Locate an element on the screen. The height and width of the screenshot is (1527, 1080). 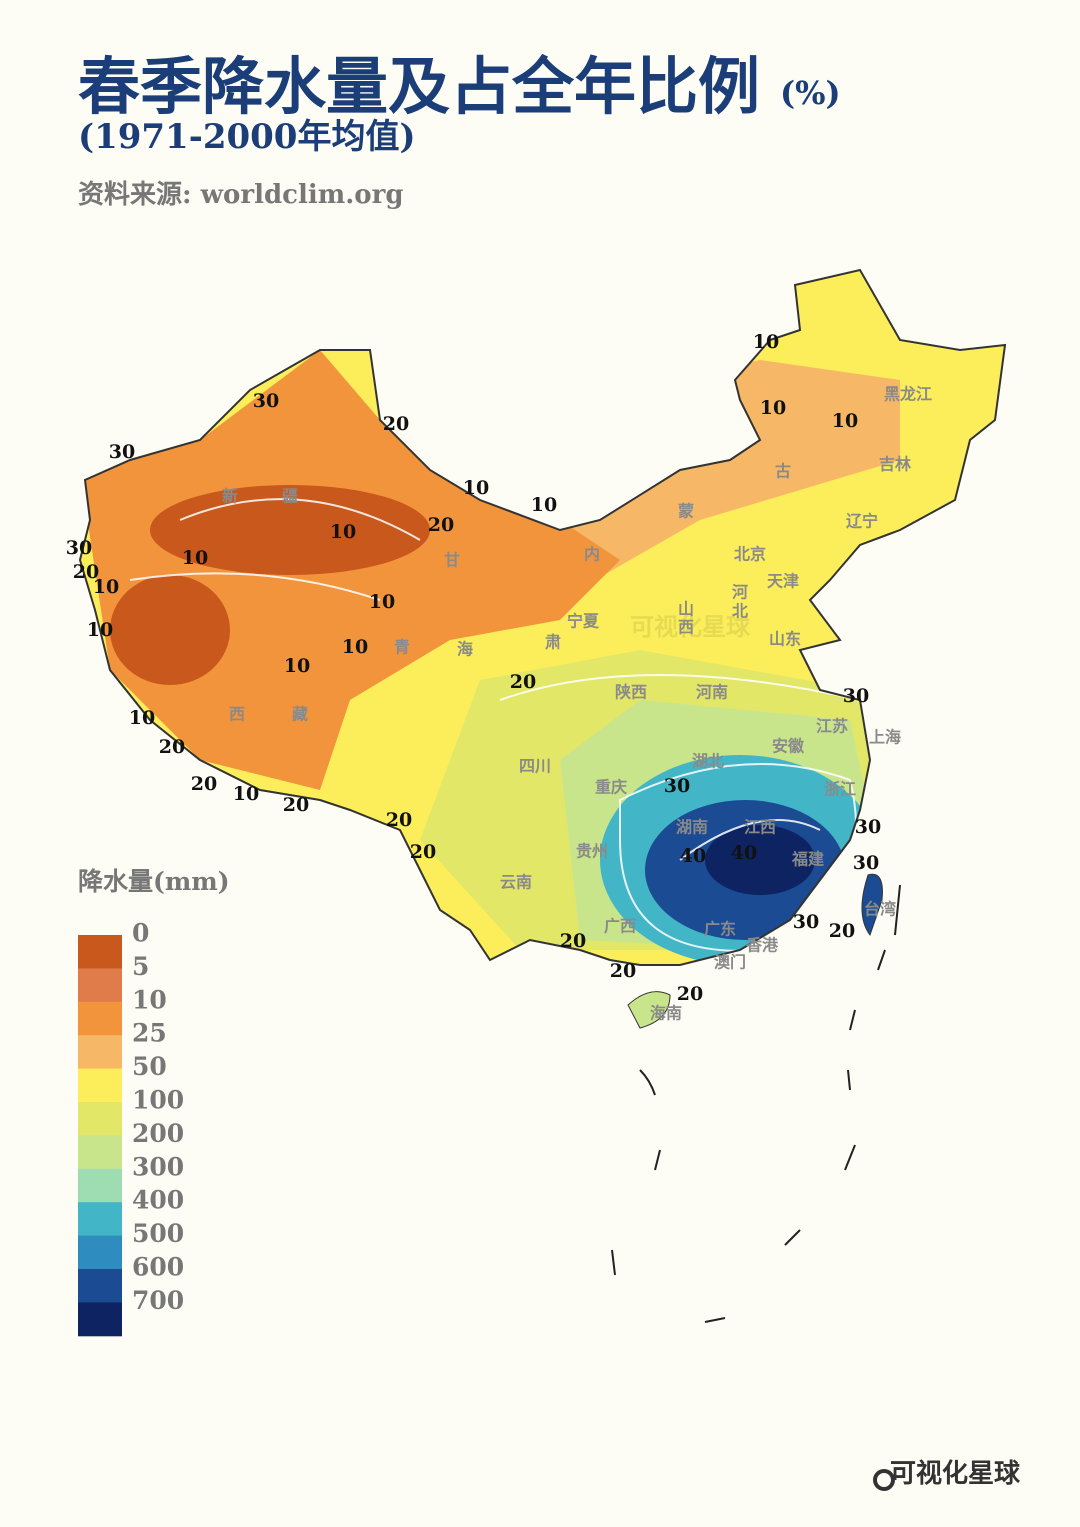
province-label: 蒙 is located at coordinates (686, 511).